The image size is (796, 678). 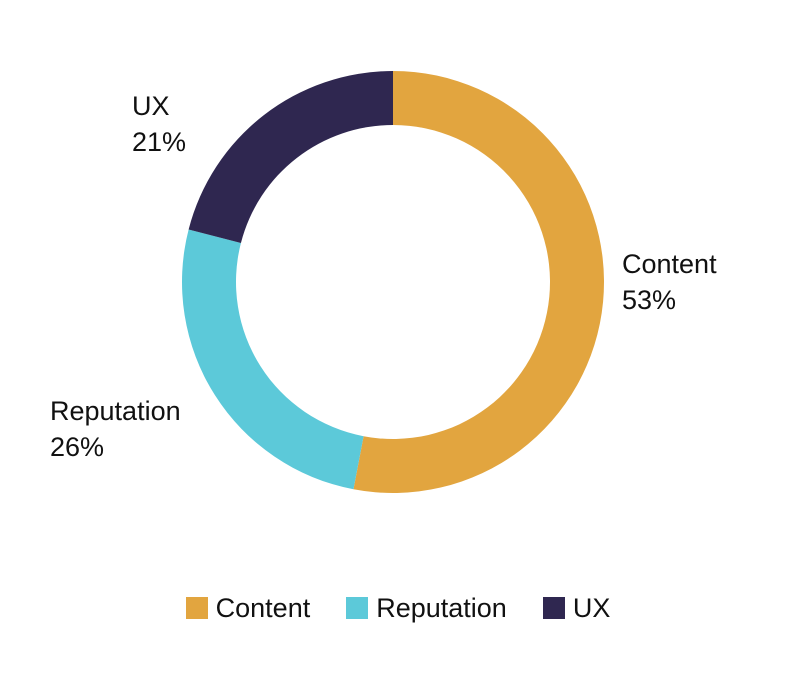 I want to click on legend-item-content: Content, so click(x=248, y=608).